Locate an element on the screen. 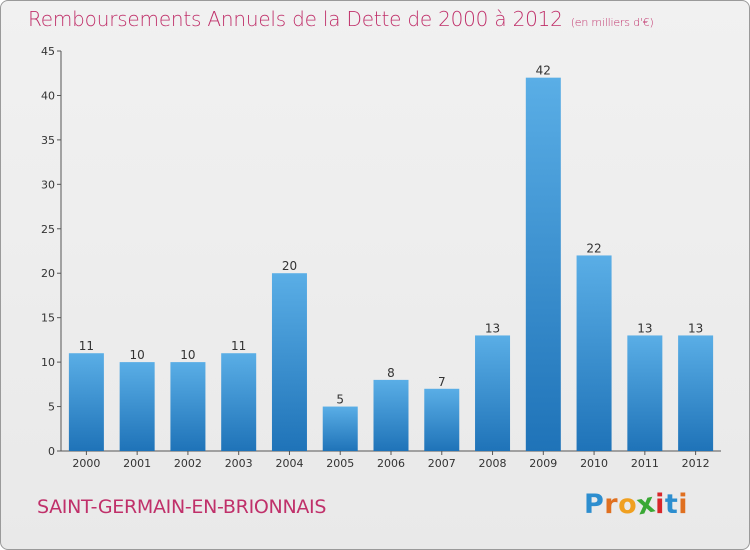  bar-2008 is located at coordinates (493, 393).